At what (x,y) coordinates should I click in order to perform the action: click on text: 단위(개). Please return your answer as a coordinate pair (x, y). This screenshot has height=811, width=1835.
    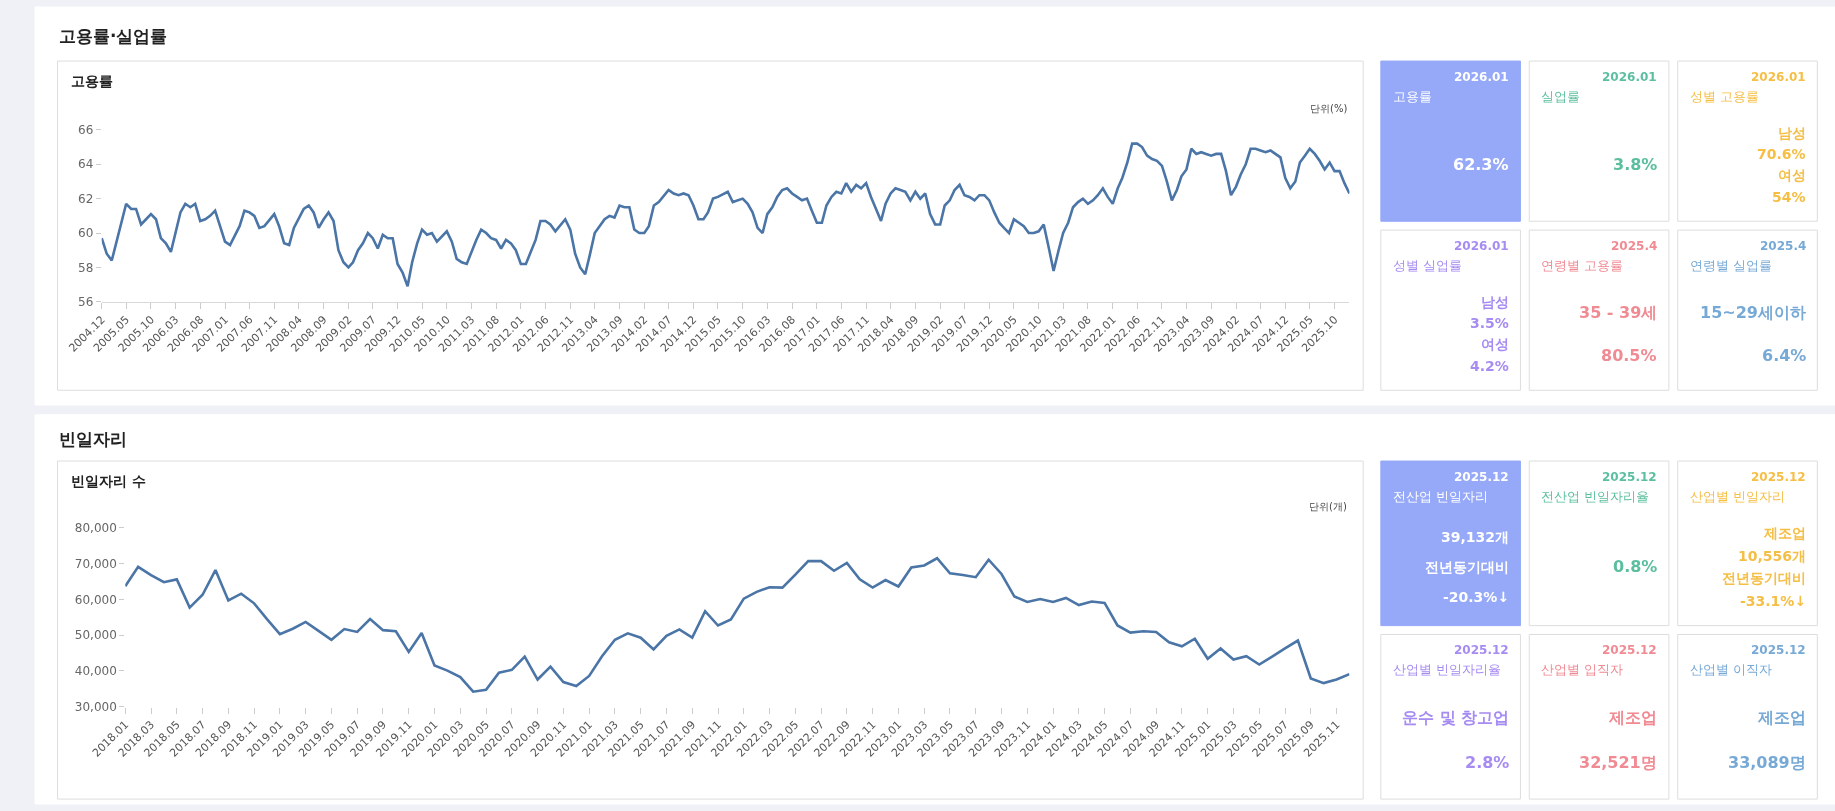
    Looking at the image, I should click on (1328, 506).